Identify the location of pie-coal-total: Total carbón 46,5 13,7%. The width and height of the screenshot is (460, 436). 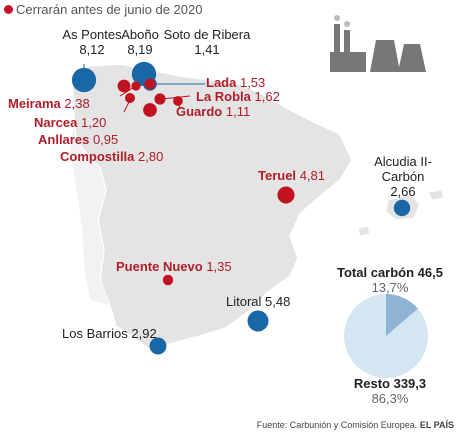
(390, 280).